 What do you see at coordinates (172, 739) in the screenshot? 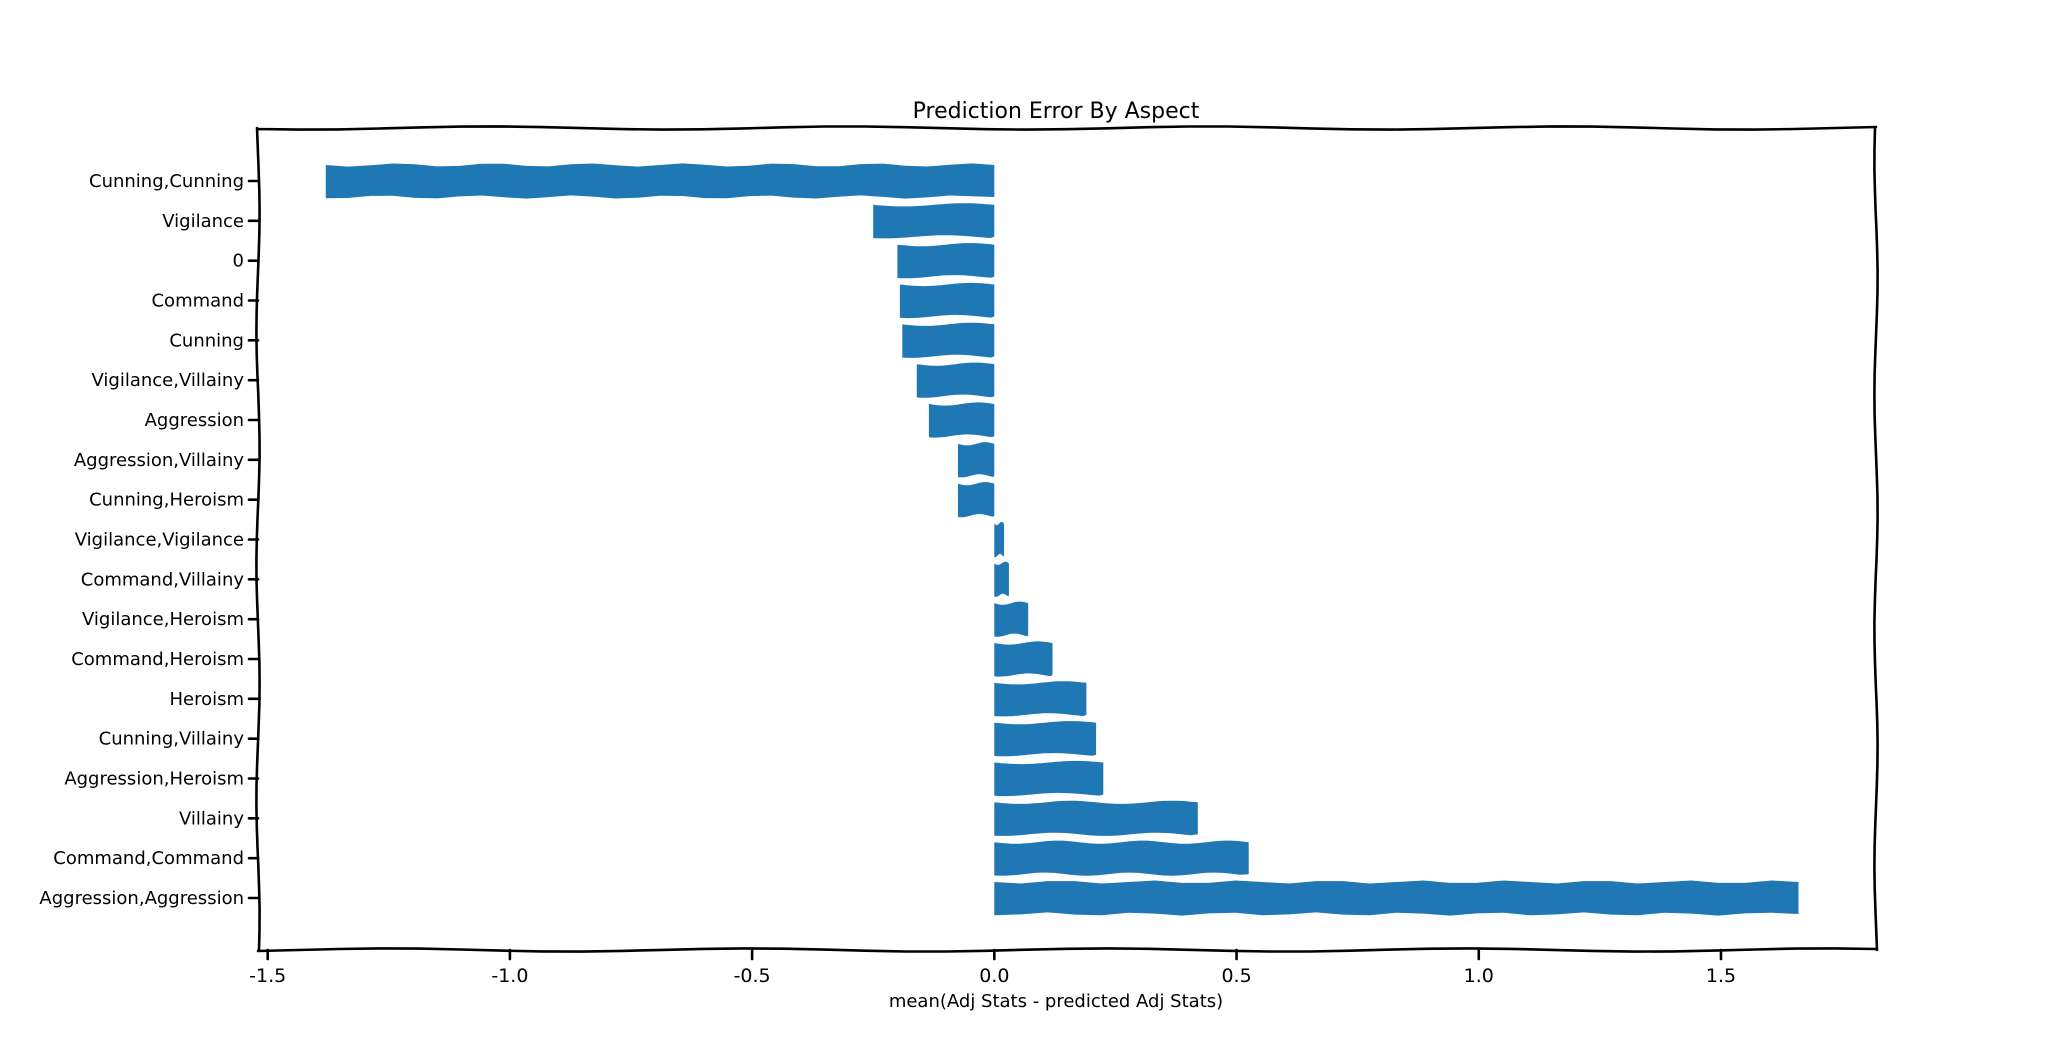
I see `y-tick-label: Cunning,Villainy` at bounding box center [172, 739].